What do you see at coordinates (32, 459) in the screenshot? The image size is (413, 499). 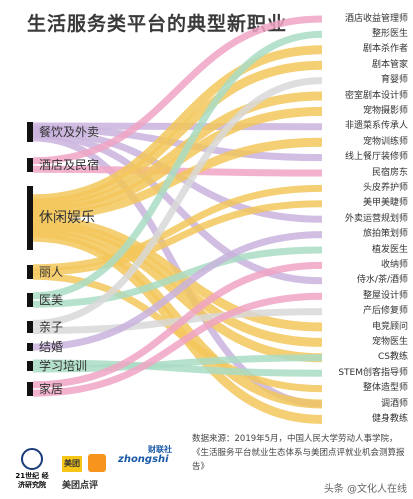 I see `logo-21st-circle-icon` at bounding box center [32, 459].